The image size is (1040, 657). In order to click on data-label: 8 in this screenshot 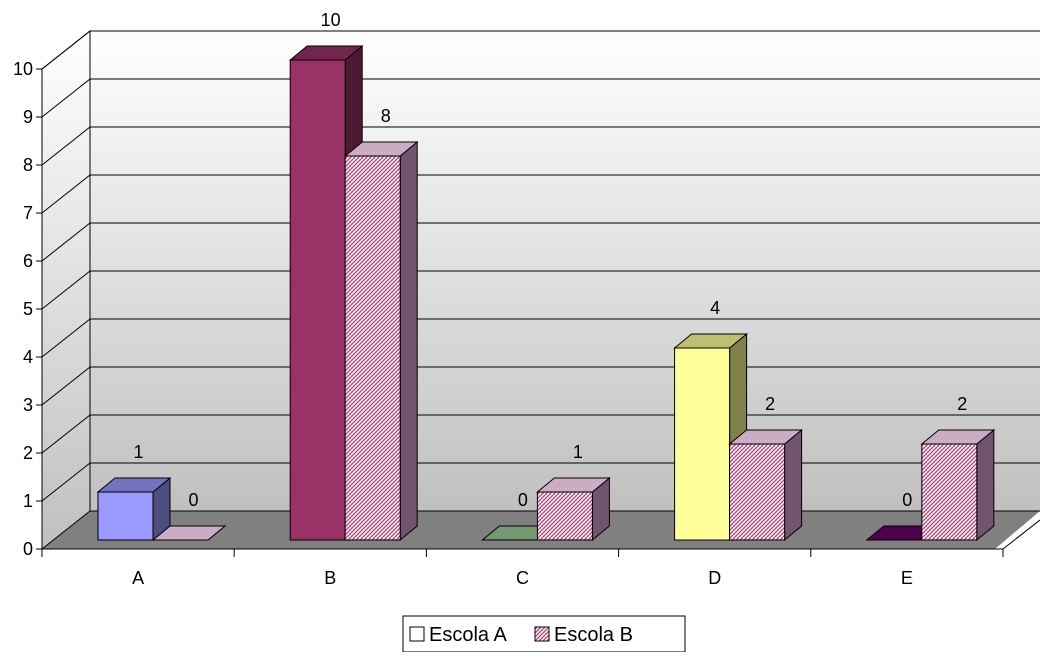, I will do `click(386, 116)`.